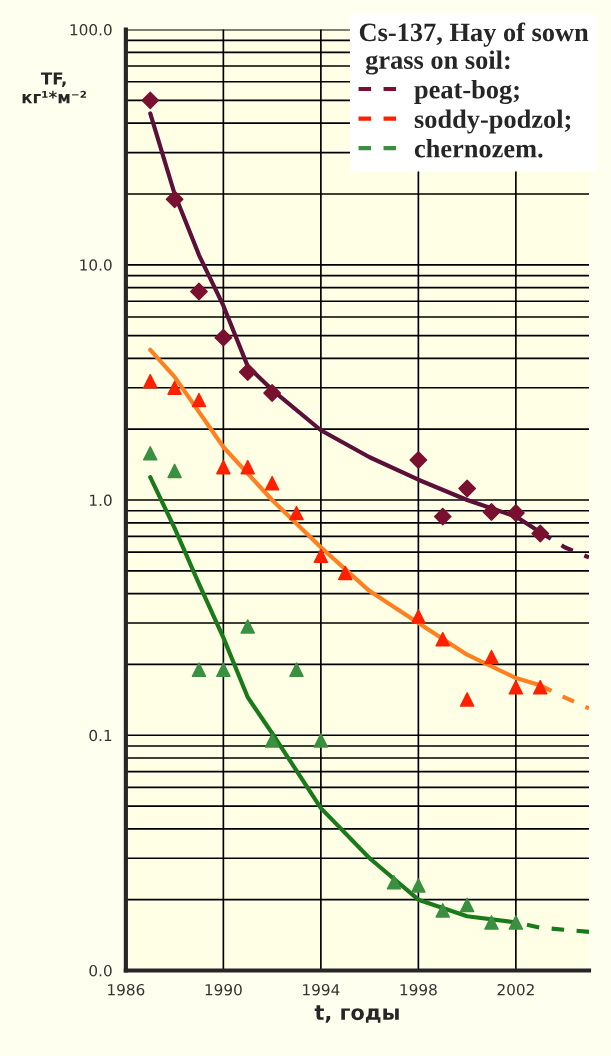 This screenshot has width=611, height=1056. What do you see at coordinates (91, 30) in the screenshot?
I see `y-tick-label: 100.0` at bounding box center [91, 30].